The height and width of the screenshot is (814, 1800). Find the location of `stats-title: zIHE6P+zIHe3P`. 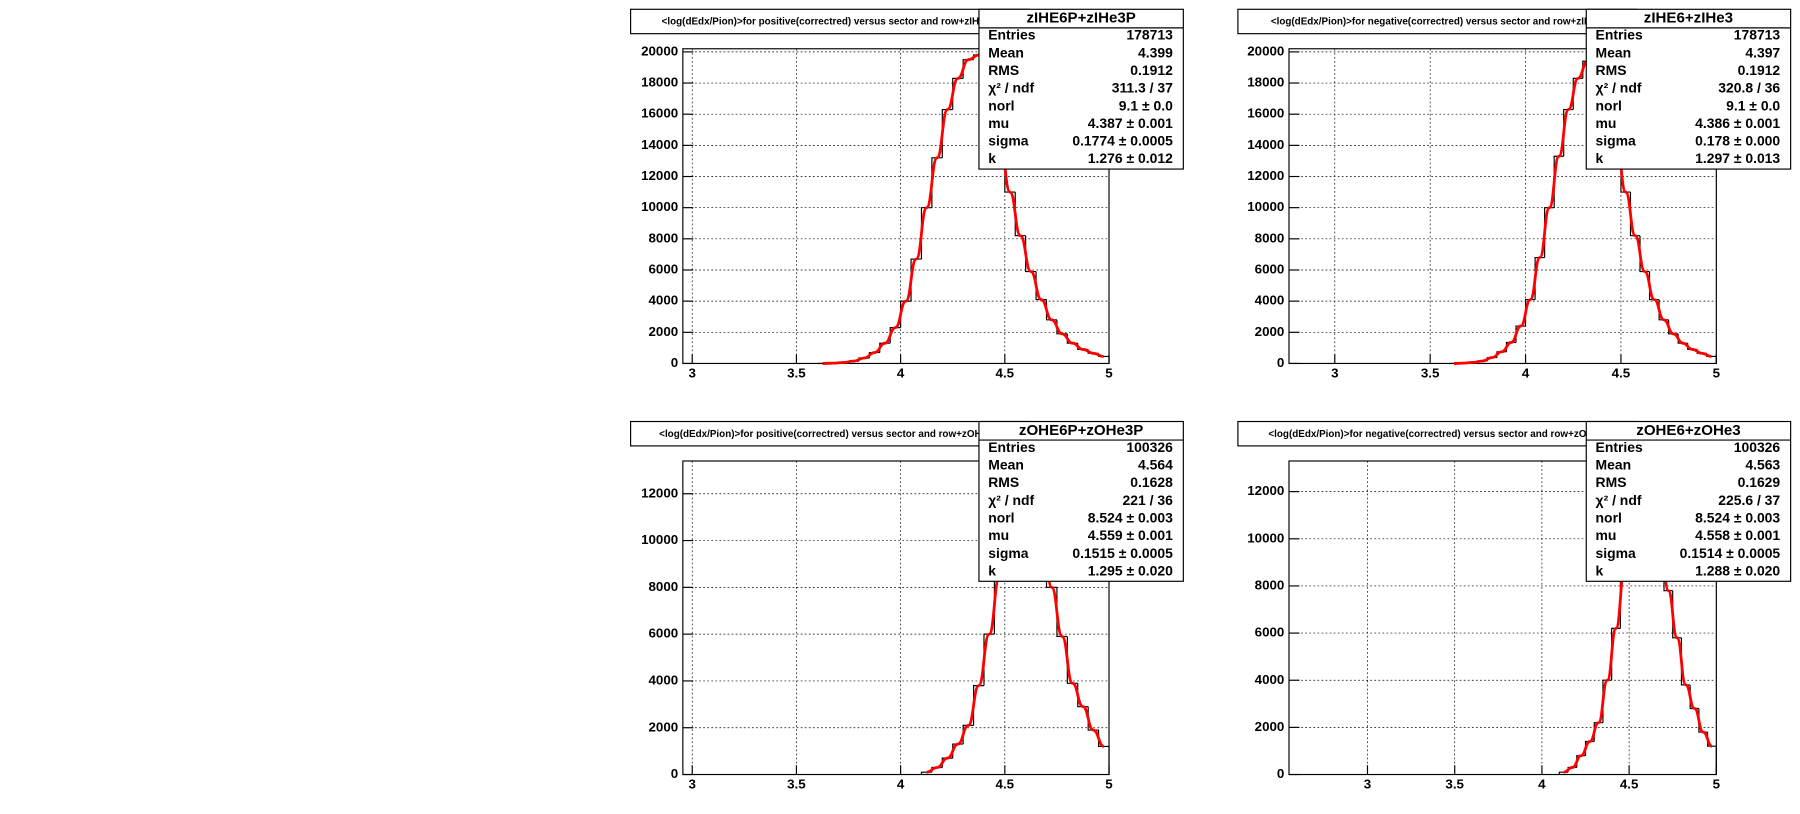

stats-title: zIHE6P+zIHe3P is located at coordinates (1080, 18).